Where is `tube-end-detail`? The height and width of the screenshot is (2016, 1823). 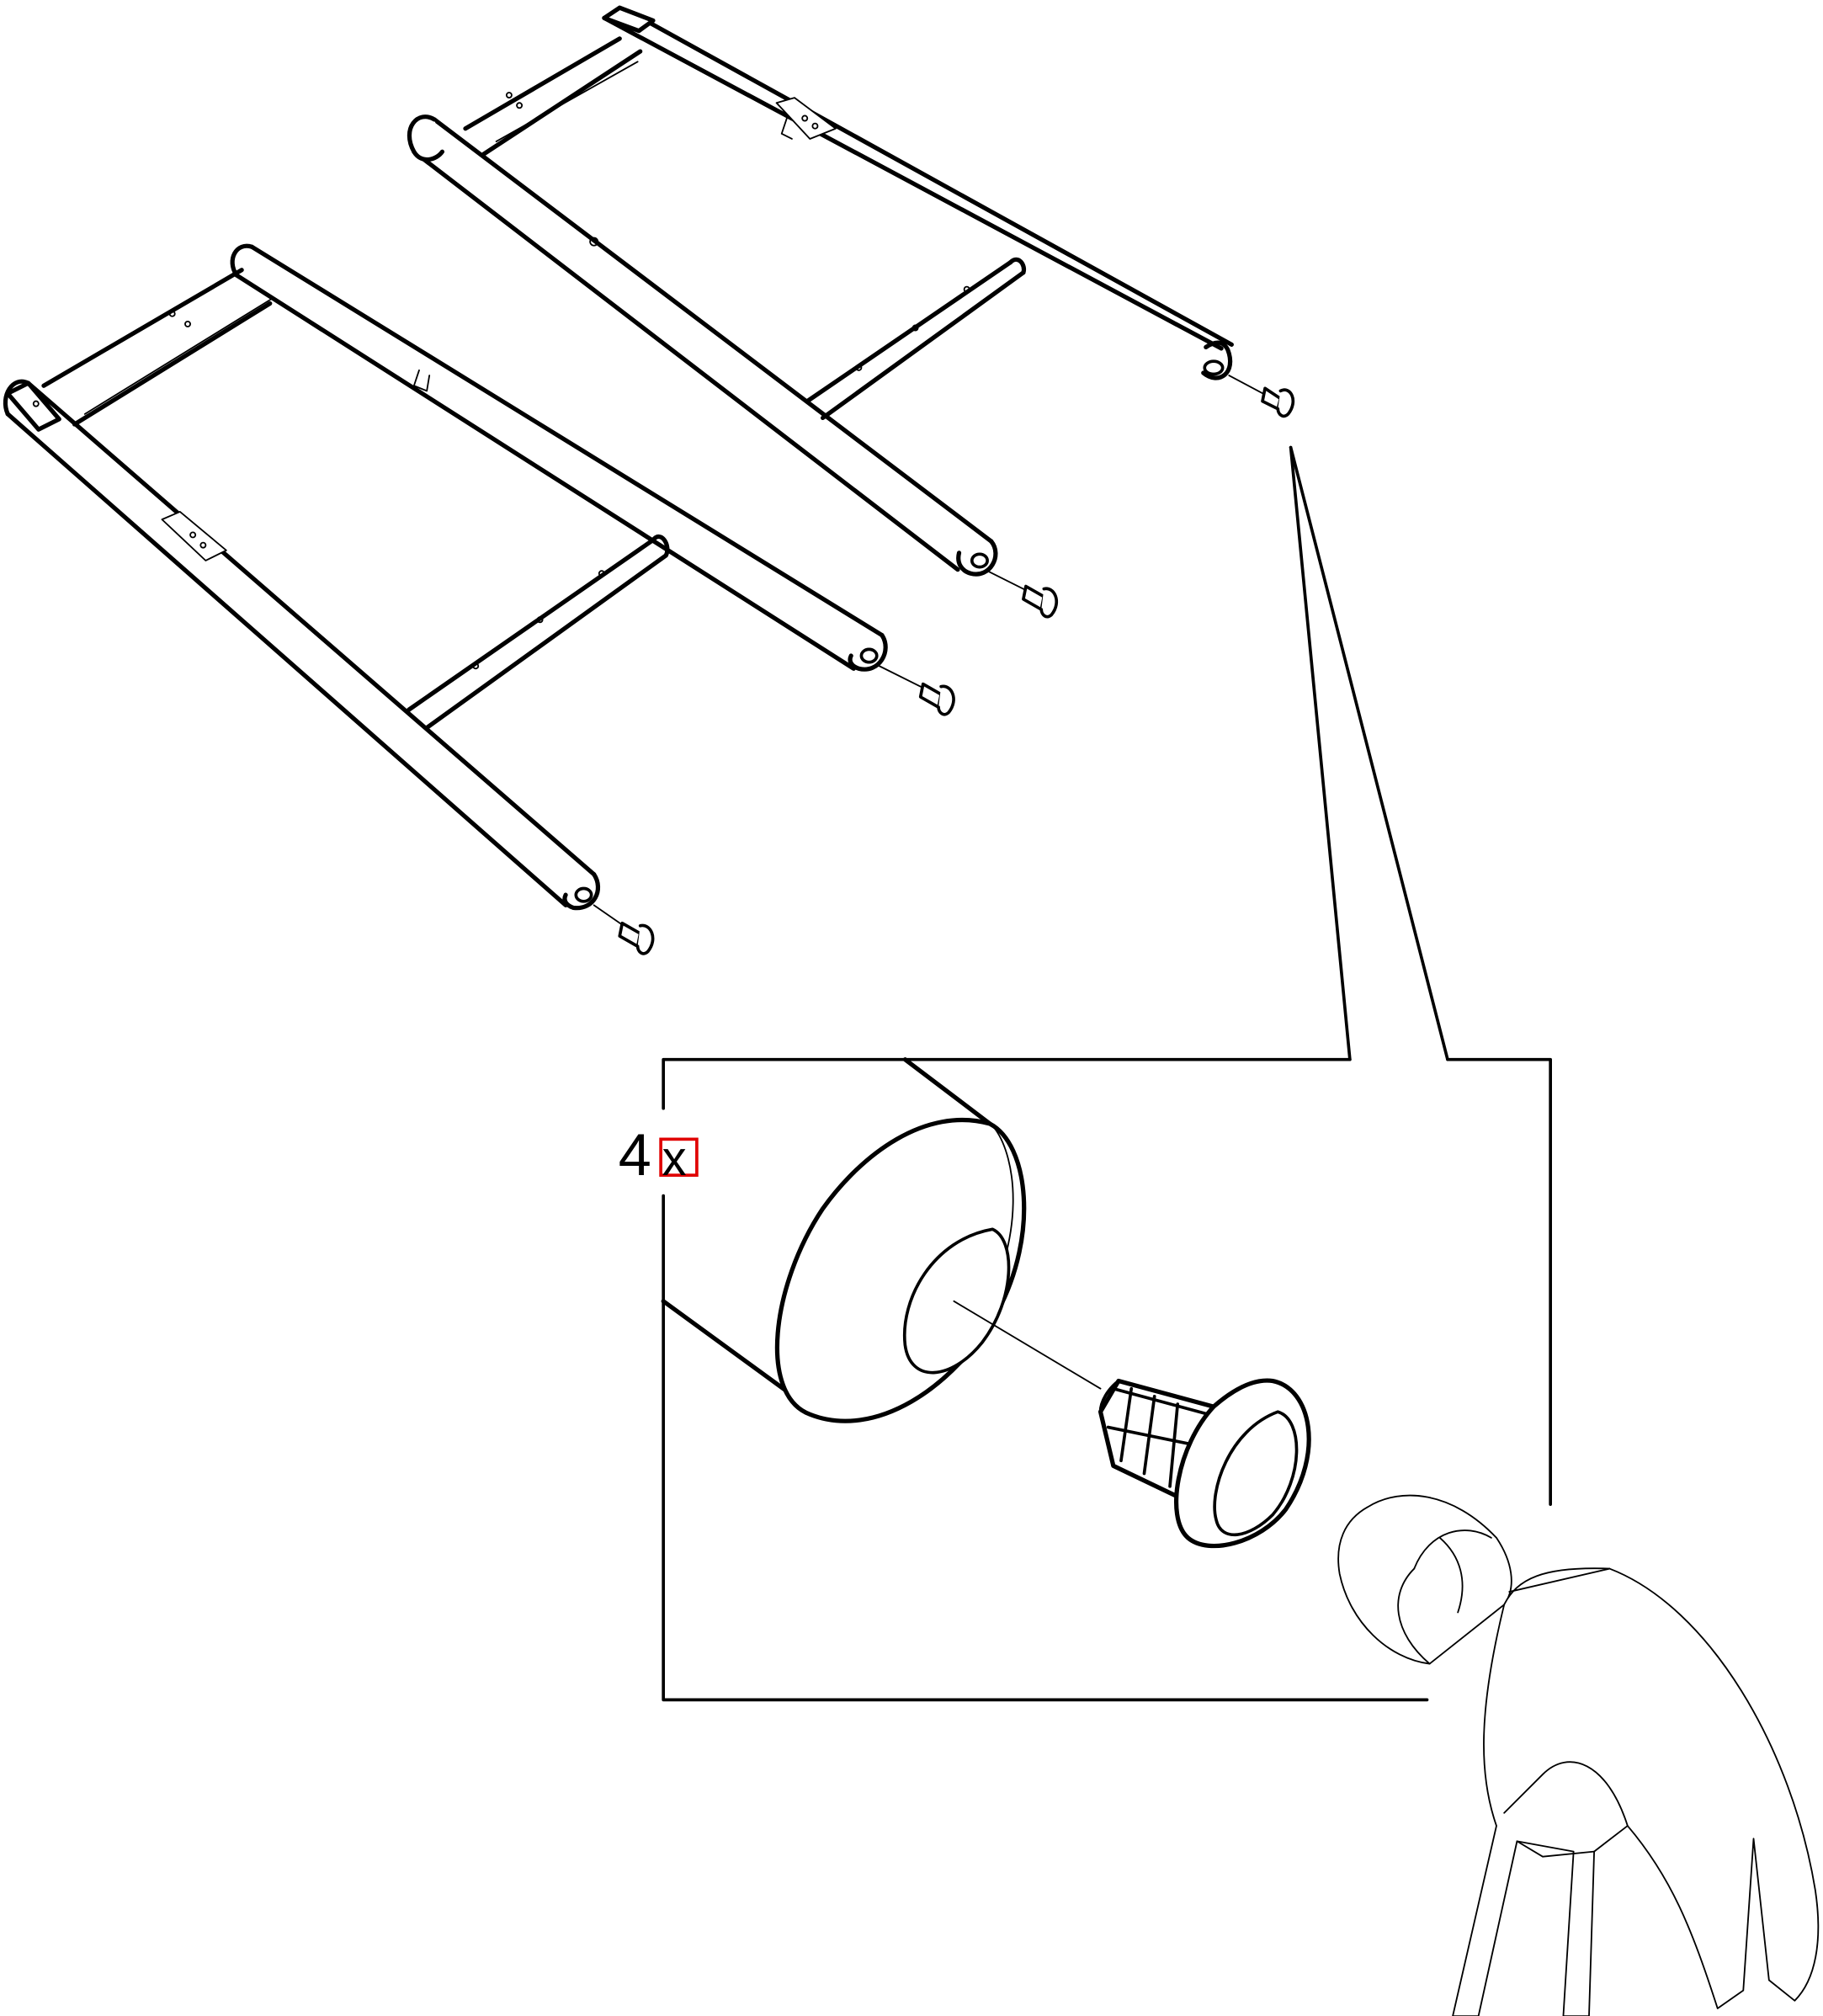
tube-end-detail is located at coordinates (881, 1240).